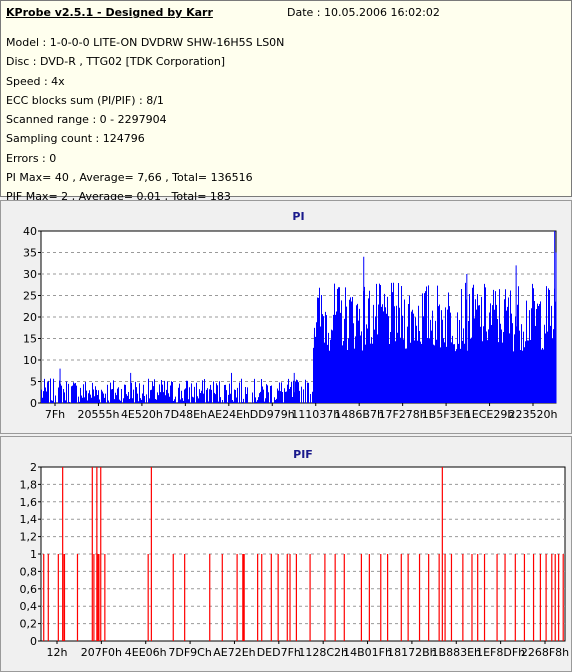 The image size is (572, 672). What do you see at coordinates (29, 606) in the screenshot?
I see `pif-y-tick-label: 0,4` at bounding box center [29, 606].